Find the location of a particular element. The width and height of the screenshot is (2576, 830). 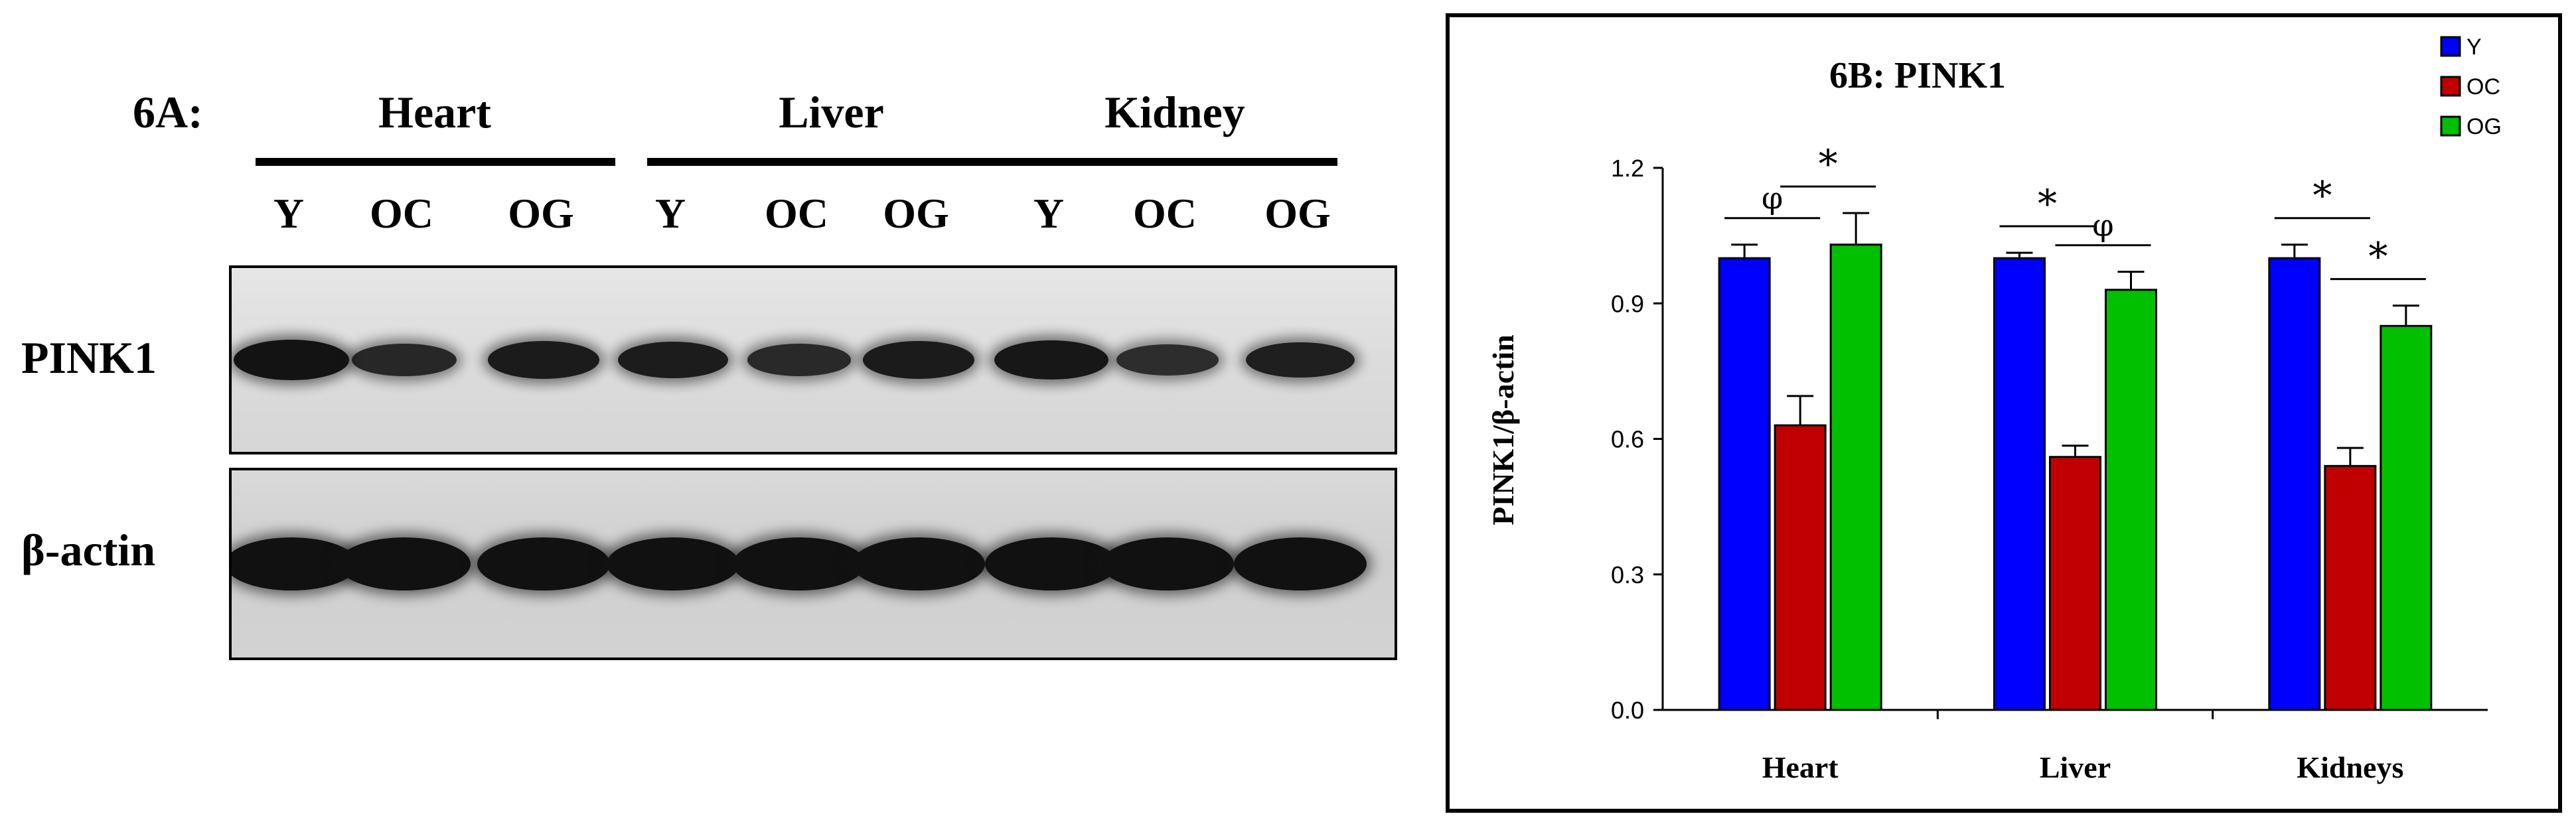

chart-title: 6B: PINK1 is located at coordinates (1918, 75).